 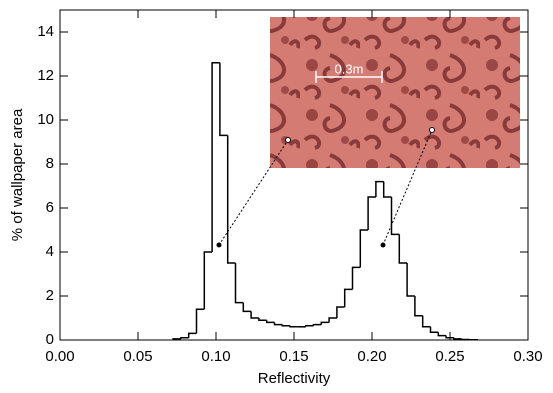 I want to click on x-tick-label: 0.10, so click(x=215, y=356).